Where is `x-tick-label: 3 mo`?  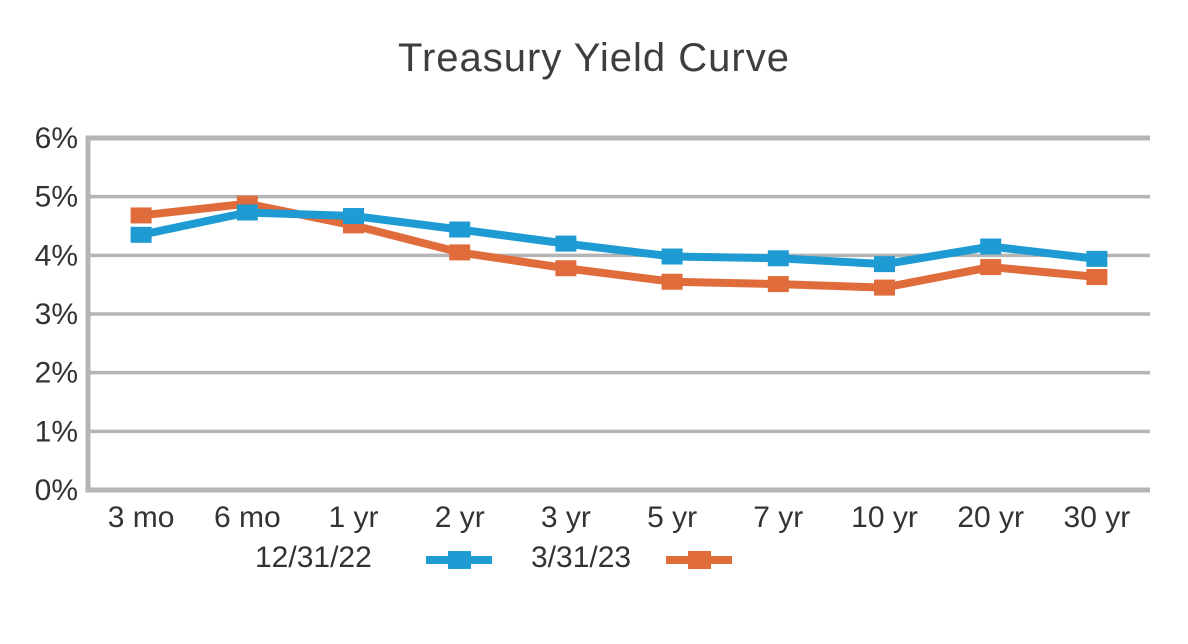
x-tick-label: 3 mo is located at coordinates (141, 517).